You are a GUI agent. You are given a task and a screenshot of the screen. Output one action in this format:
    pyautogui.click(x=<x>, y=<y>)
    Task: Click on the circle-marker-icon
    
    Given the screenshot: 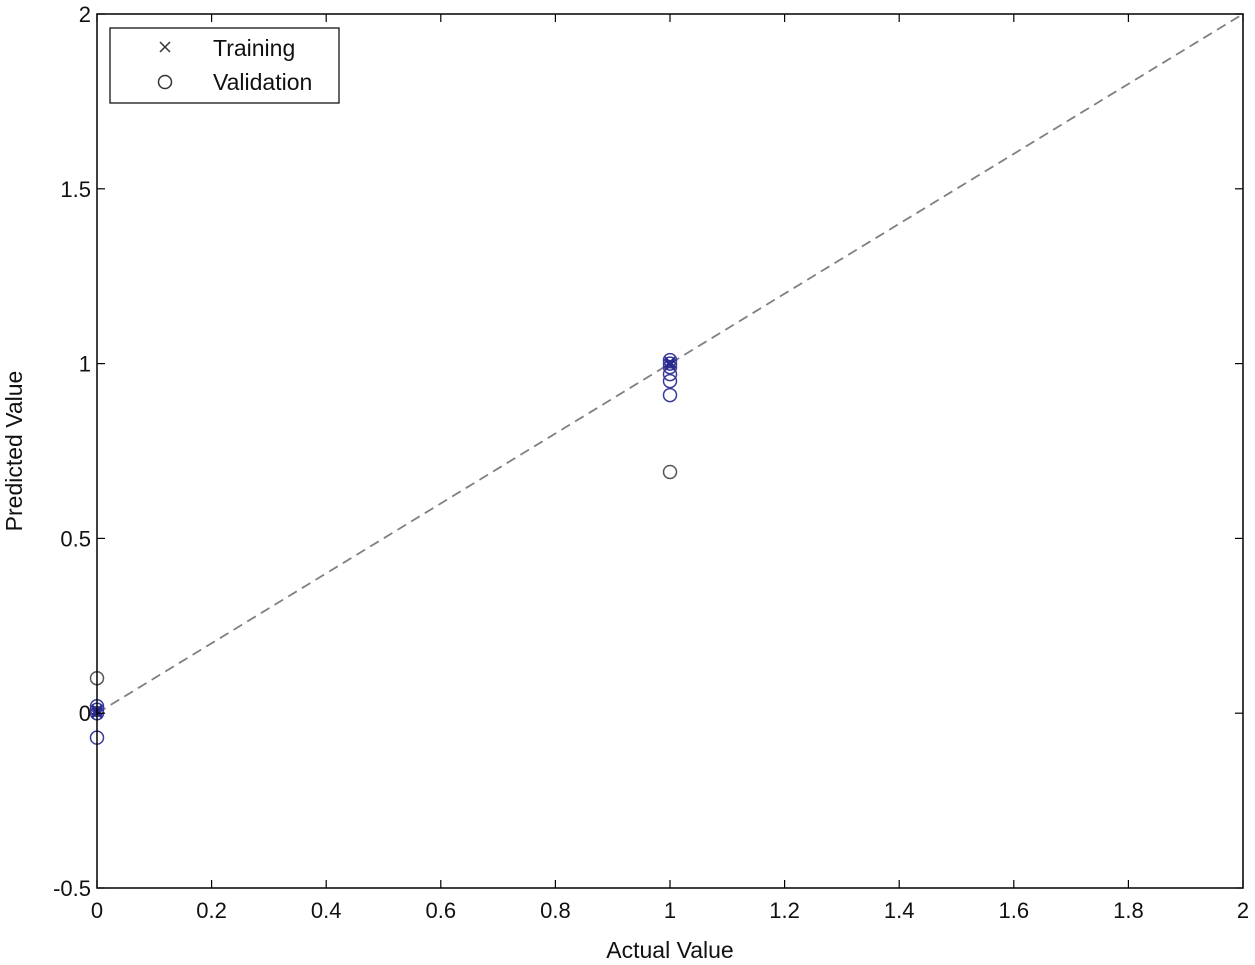 What is the action you would take?
    pyautogui.click(x=165, y=82)
    